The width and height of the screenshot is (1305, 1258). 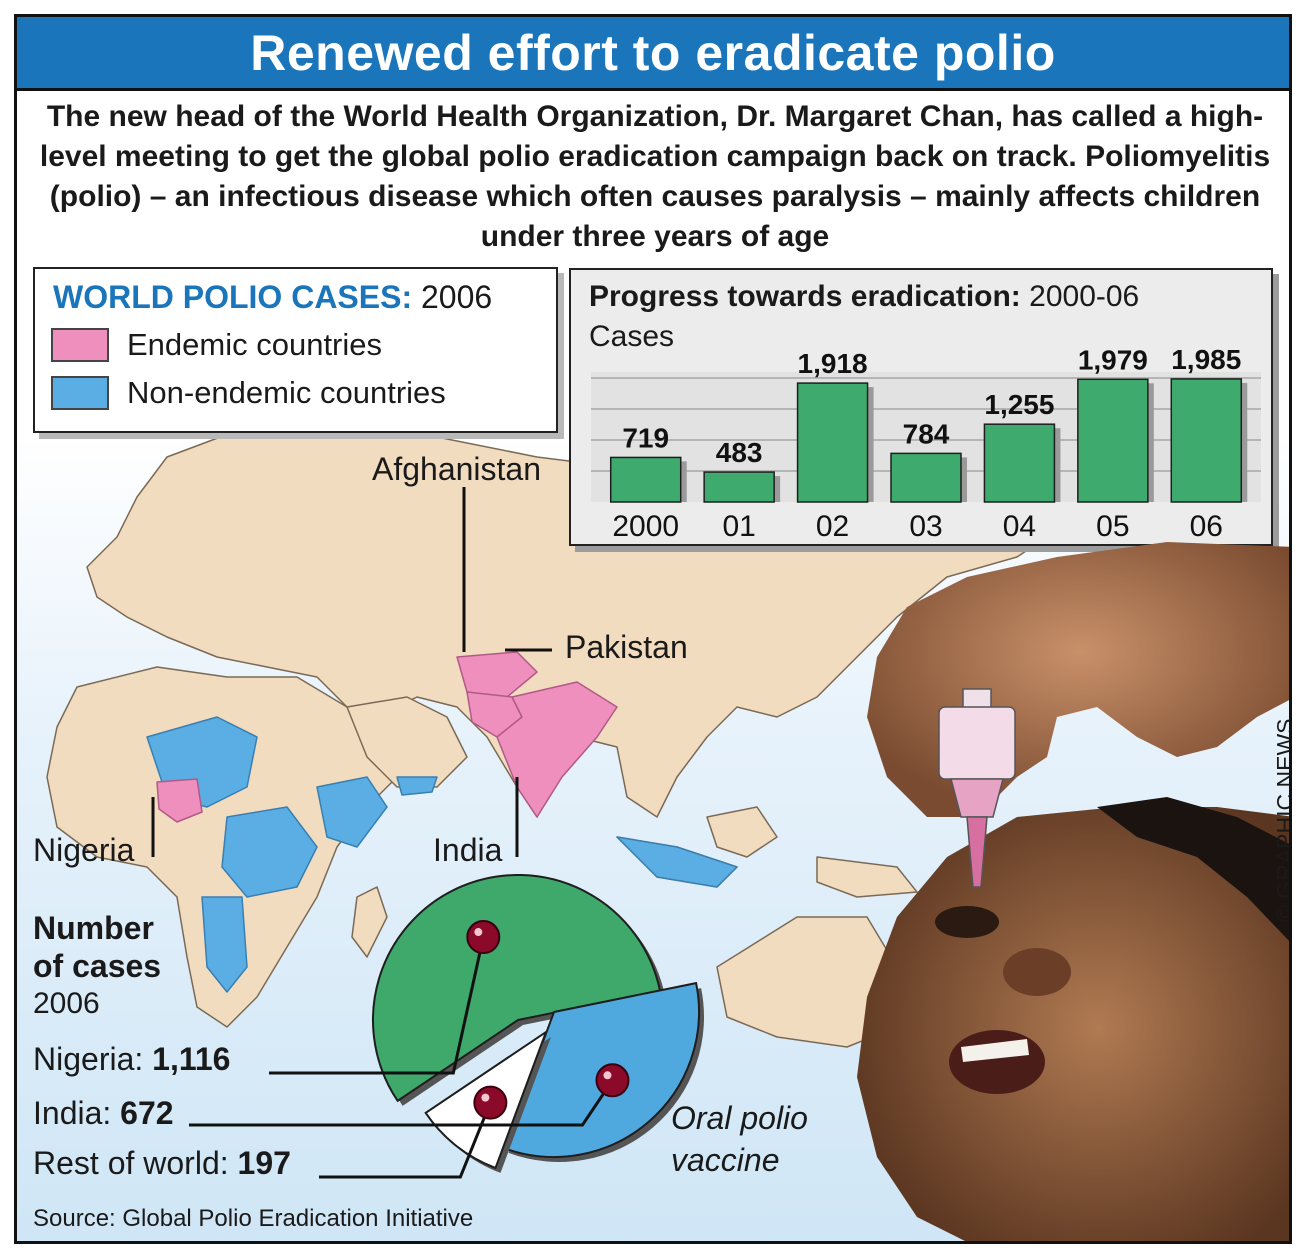 I want to click on legend-title-year: 2006, so click(x=457, y=297).